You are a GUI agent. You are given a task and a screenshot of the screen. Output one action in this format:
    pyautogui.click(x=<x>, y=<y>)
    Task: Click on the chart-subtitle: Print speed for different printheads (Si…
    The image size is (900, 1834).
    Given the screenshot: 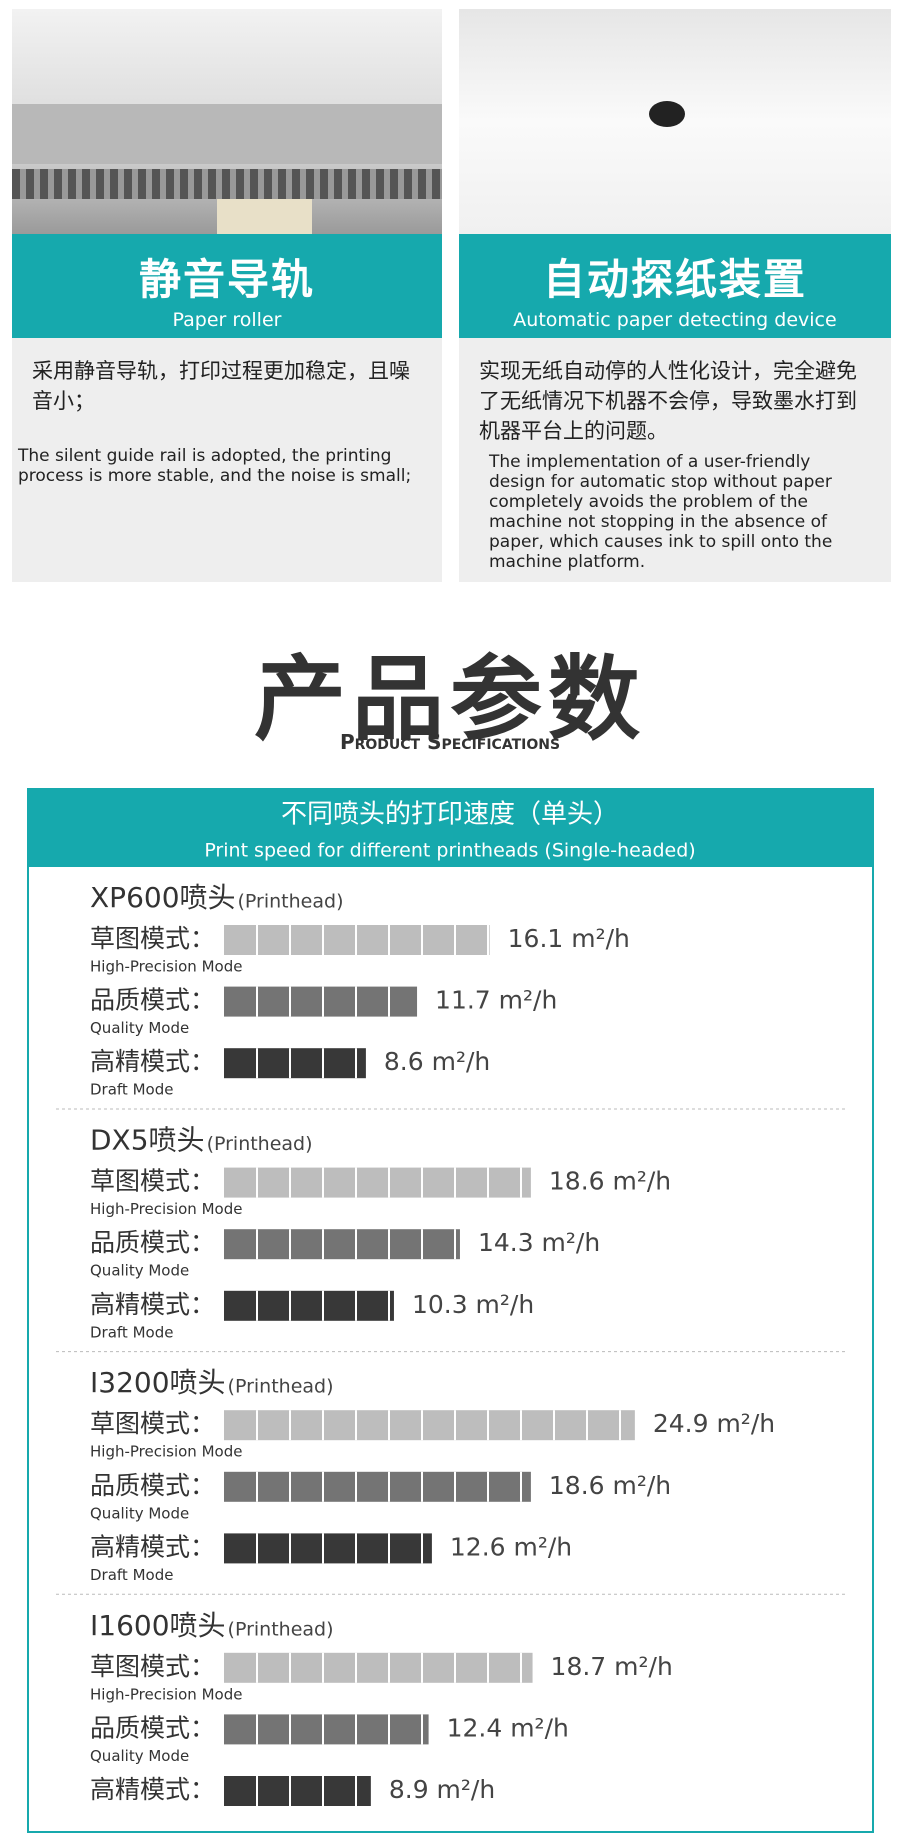 What is the action you would take?
    pyautogui.click(x=449, y=851)
    